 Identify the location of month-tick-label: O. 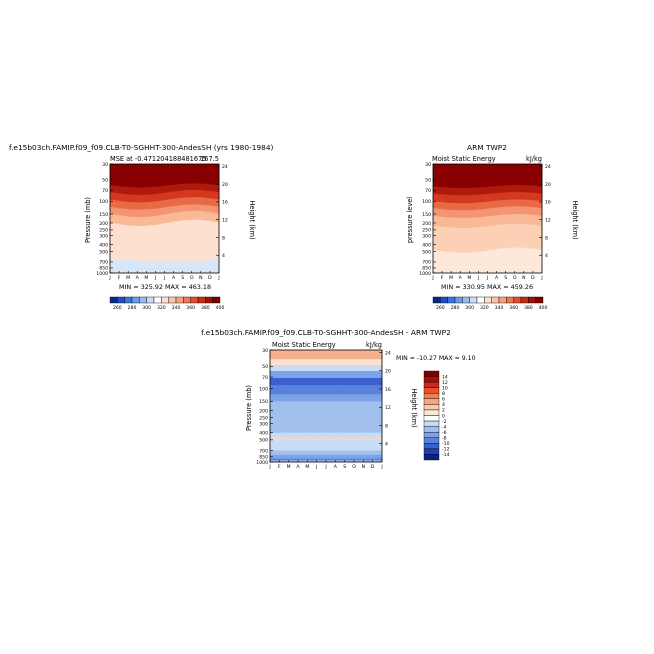
(192, 278).